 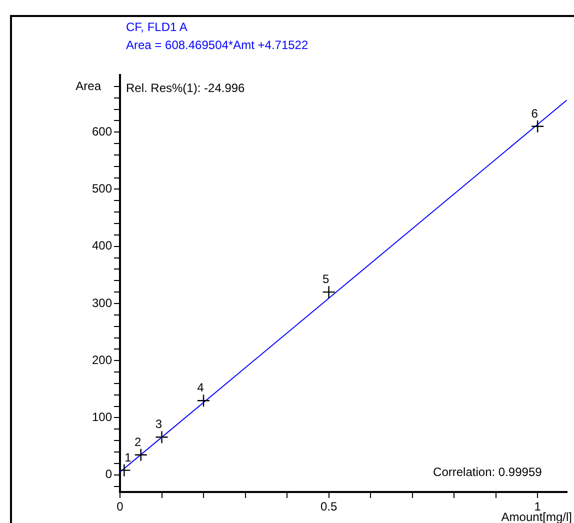 I want to click on y-tick-label: 500, so click(x=102, y=189).